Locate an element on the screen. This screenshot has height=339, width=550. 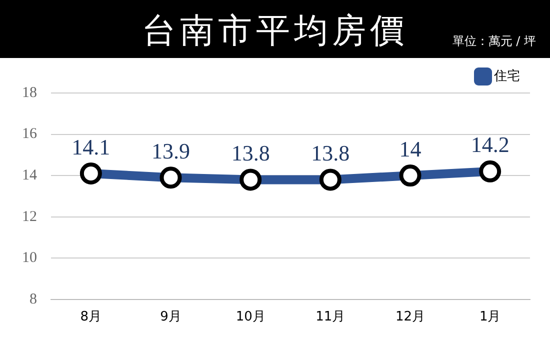
y-tick-label: 12 is located at coordinates (29, 216).